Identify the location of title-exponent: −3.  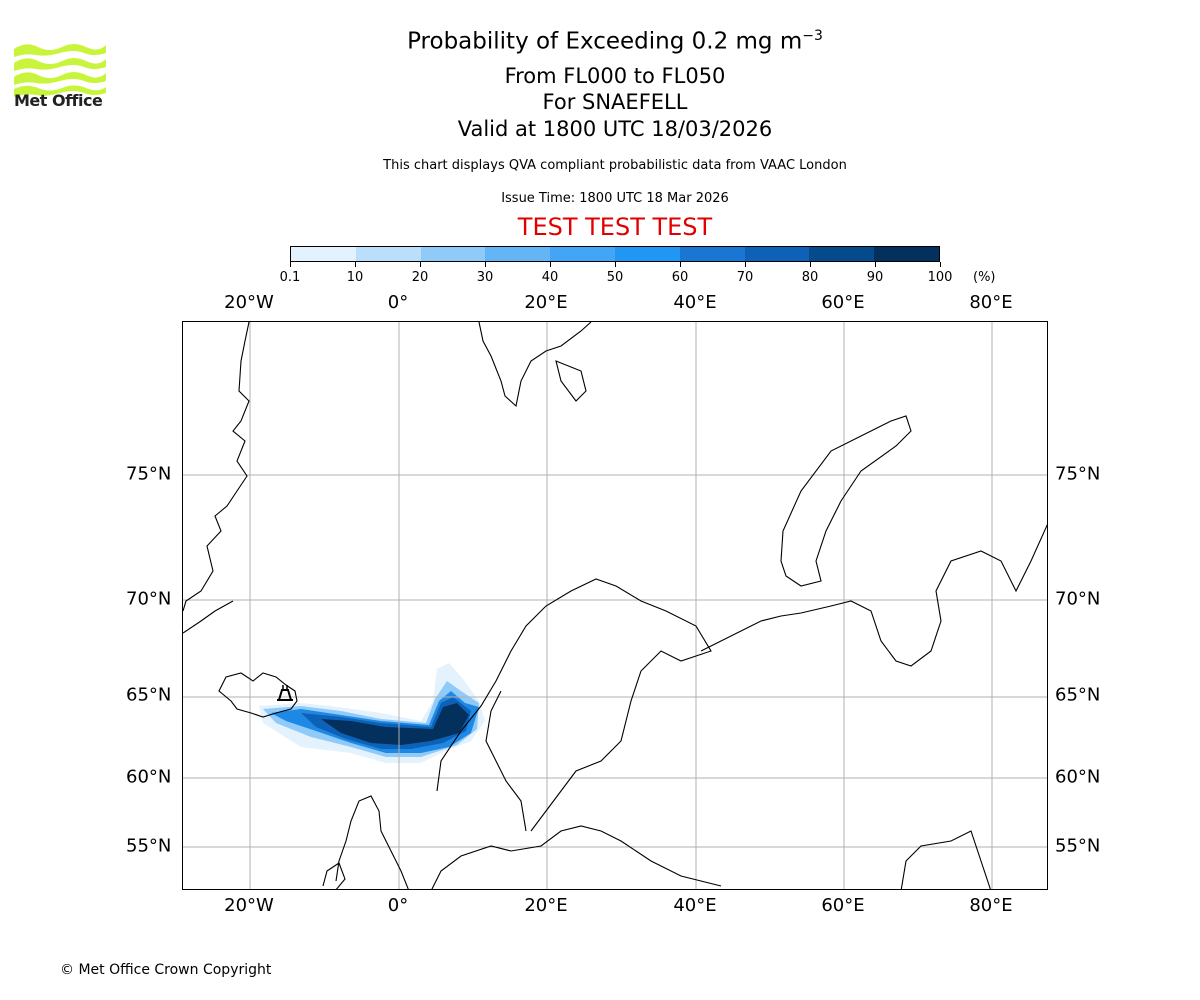
(812, 36).